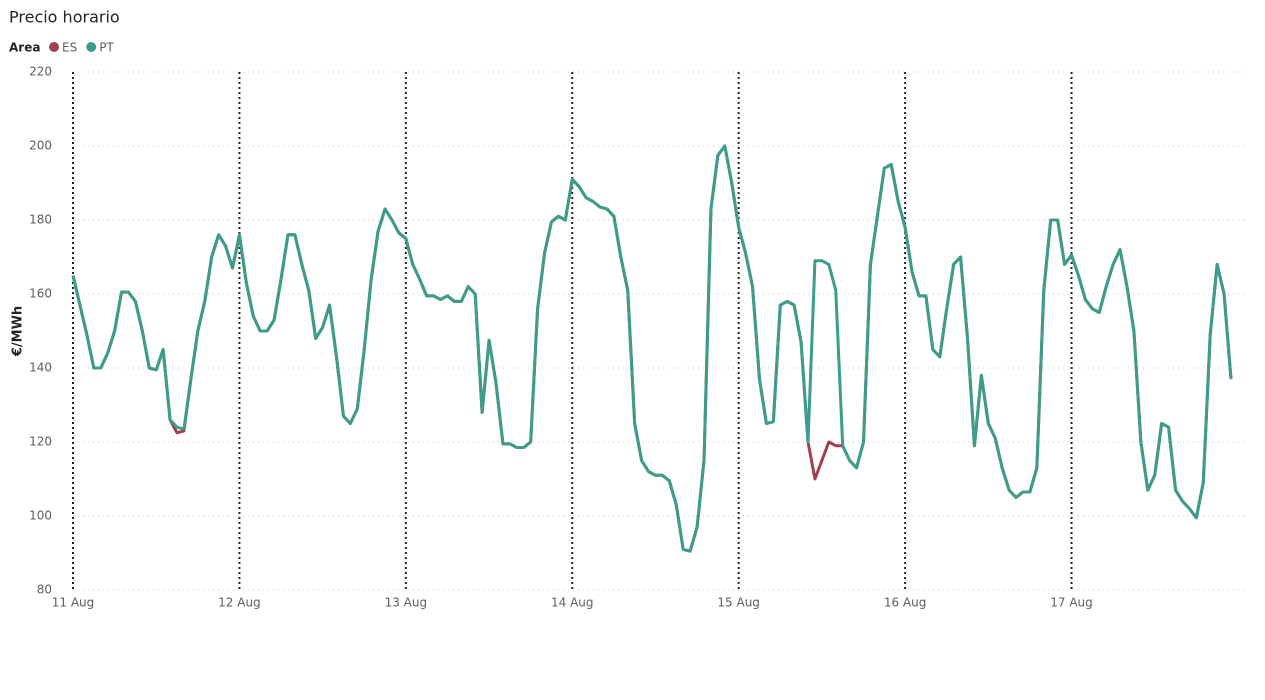 The width and height of the screenshot is (1265, 700). I want to click on x-tick-label: 14 Aug, so click(572, 603).